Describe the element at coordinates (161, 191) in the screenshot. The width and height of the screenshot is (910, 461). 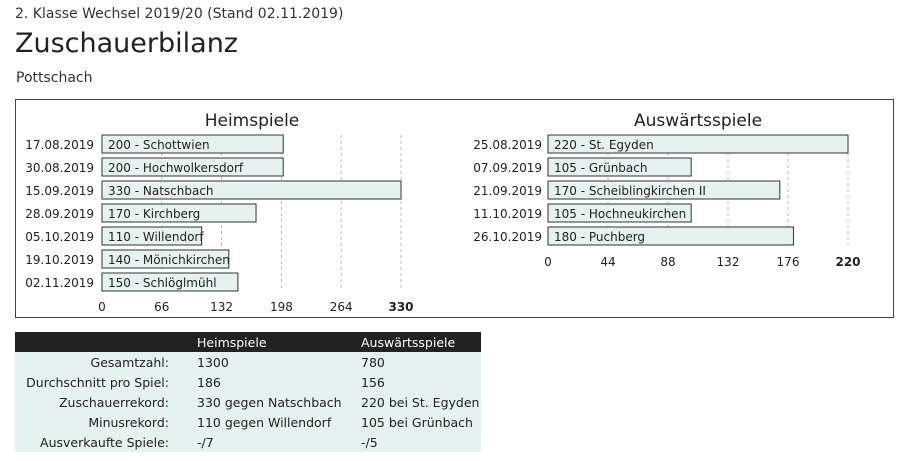
I see `bar-value-label: 330 - Natschbach` at that location.